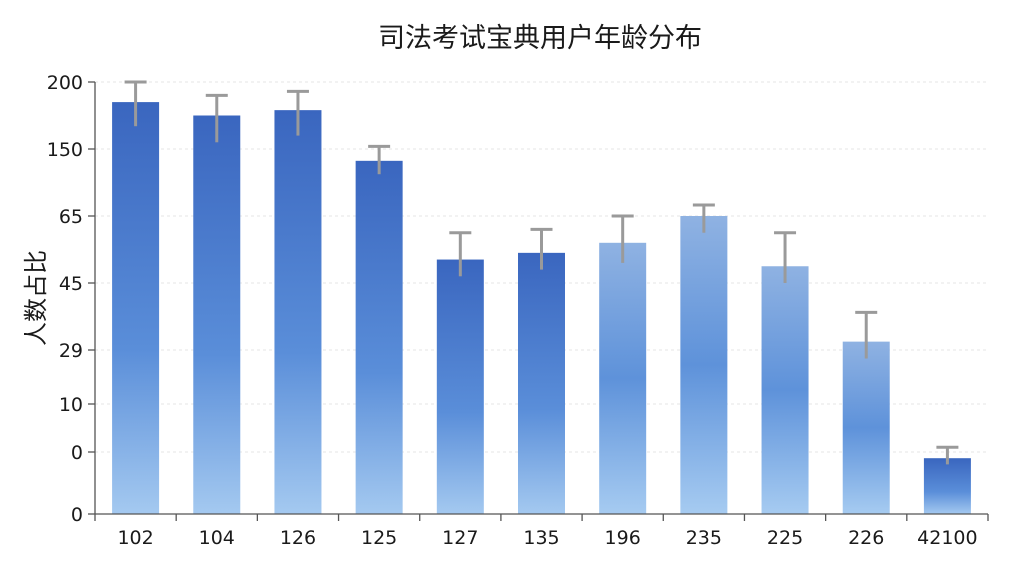 The image size is (1024, 576). Describe the element at coordinates (71, 351) in the screenshot. I see `y-tick-label: 29` at that location.